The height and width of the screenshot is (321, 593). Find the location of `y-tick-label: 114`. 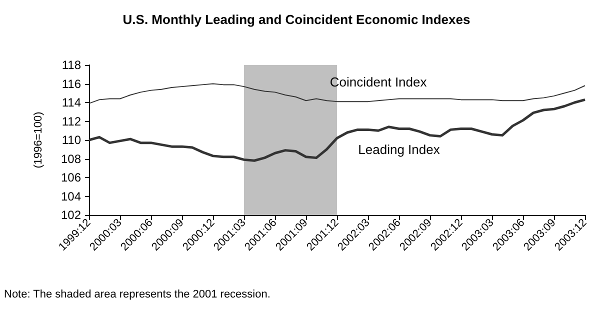

y-tick-label: 114 is located at coordinates (72, 103).